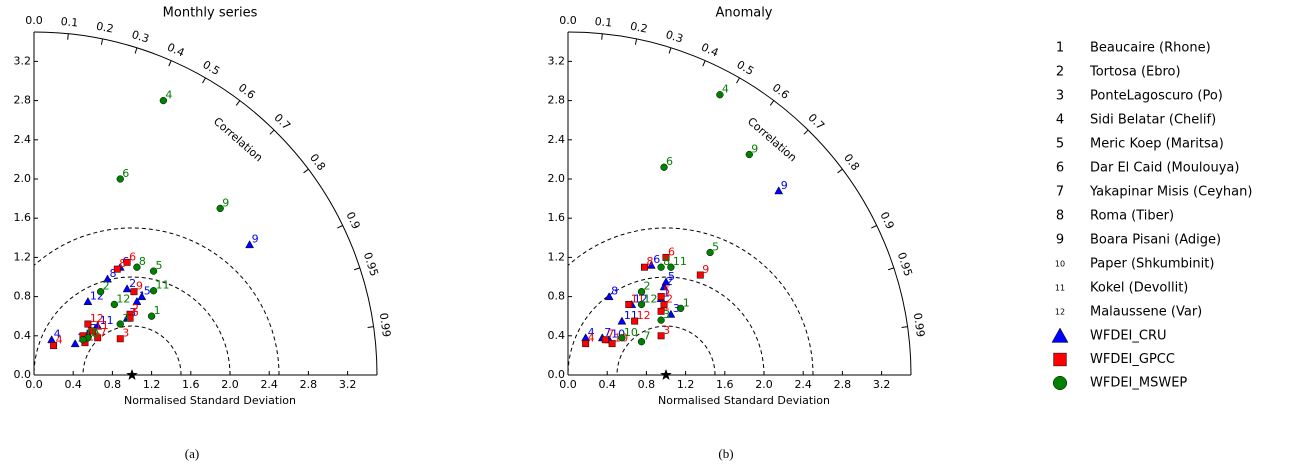  Describe the element at coordinates (23, 296) in the screenshot. I see `y-tick-label: 0.8` at that location.